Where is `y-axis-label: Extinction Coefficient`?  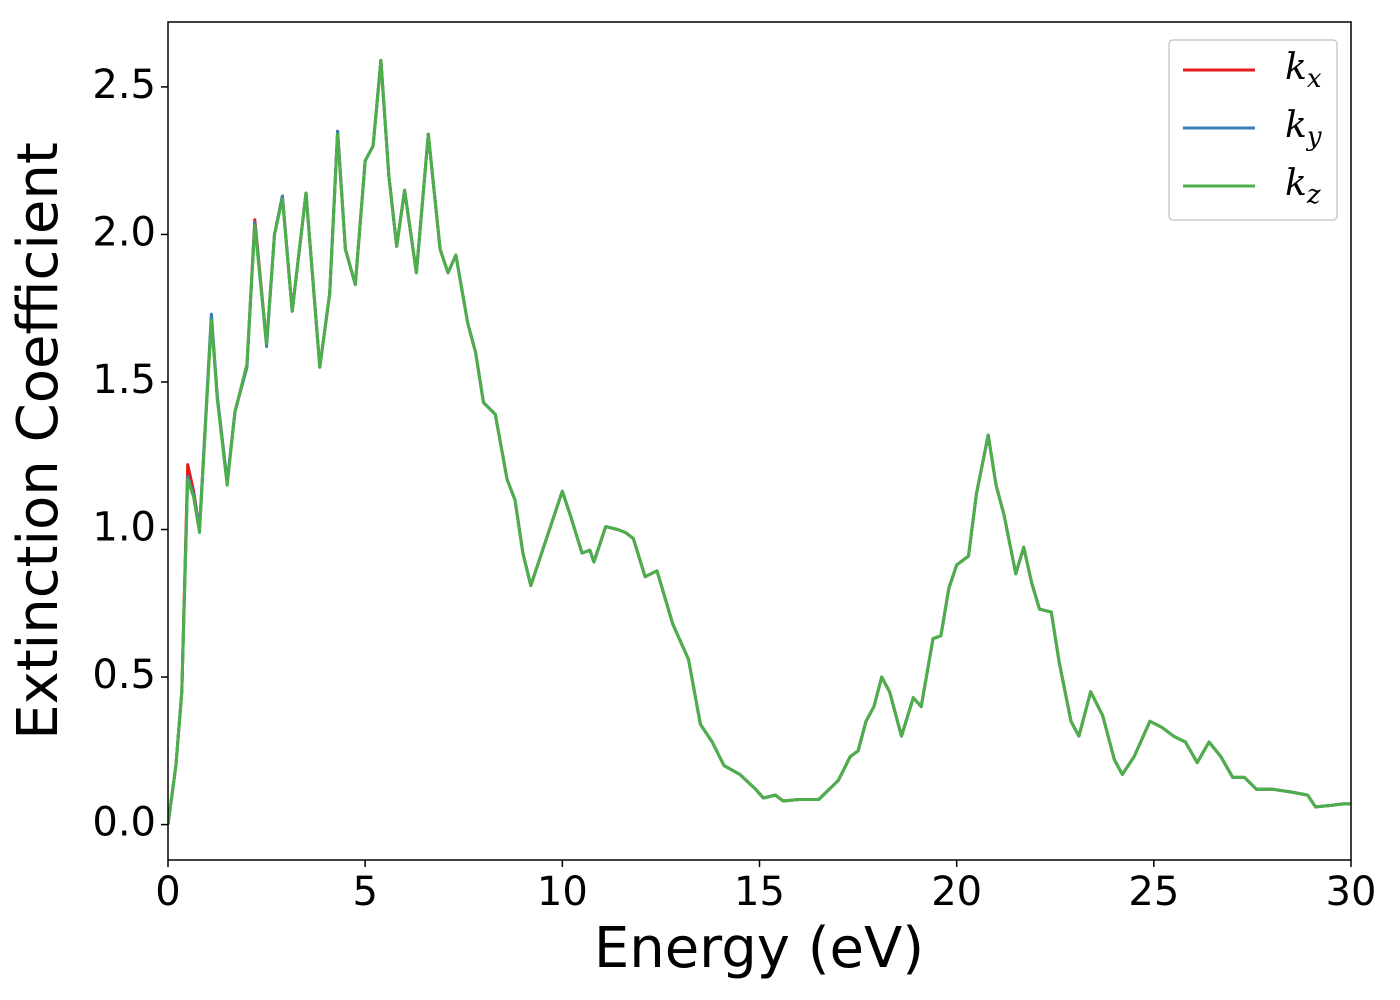 y-axis-label: Extinction Coefficient is located at coordinates (38, 441).